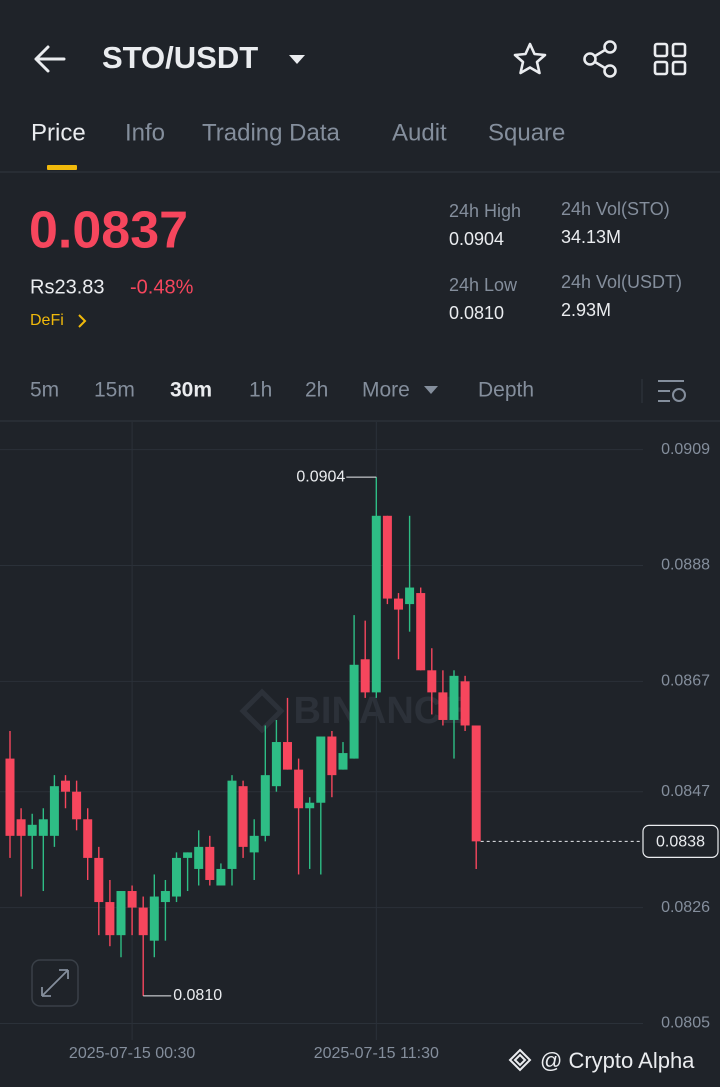  I want to click on interval: 15m, so click(114, 390).